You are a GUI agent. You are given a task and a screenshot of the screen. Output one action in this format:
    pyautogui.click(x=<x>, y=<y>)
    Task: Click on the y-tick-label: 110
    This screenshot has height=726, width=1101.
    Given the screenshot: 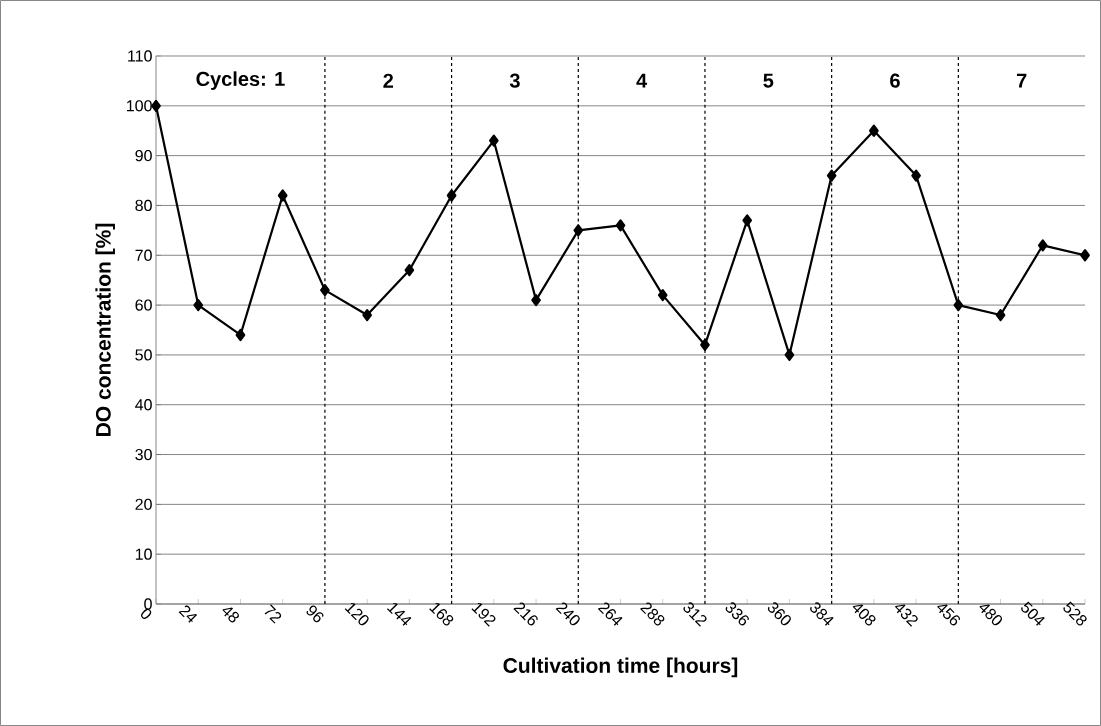 What is the action you would take?
    pyautogui.click(x=140, y=56)
    